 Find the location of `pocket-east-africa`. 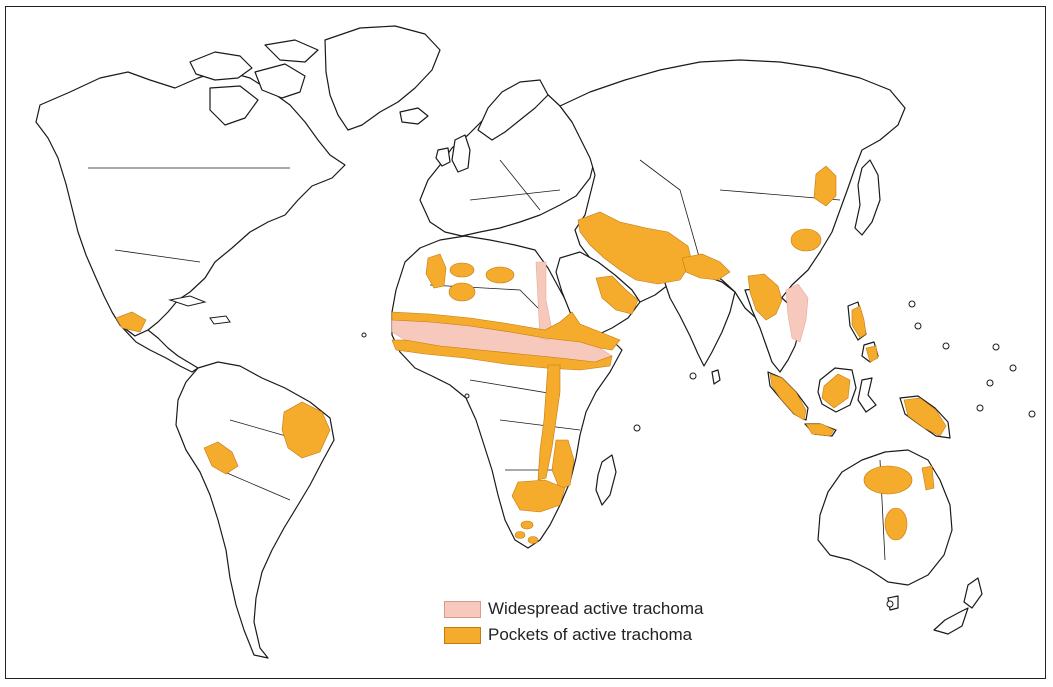

pocket-east-africa is located at coordinates (549, 422).